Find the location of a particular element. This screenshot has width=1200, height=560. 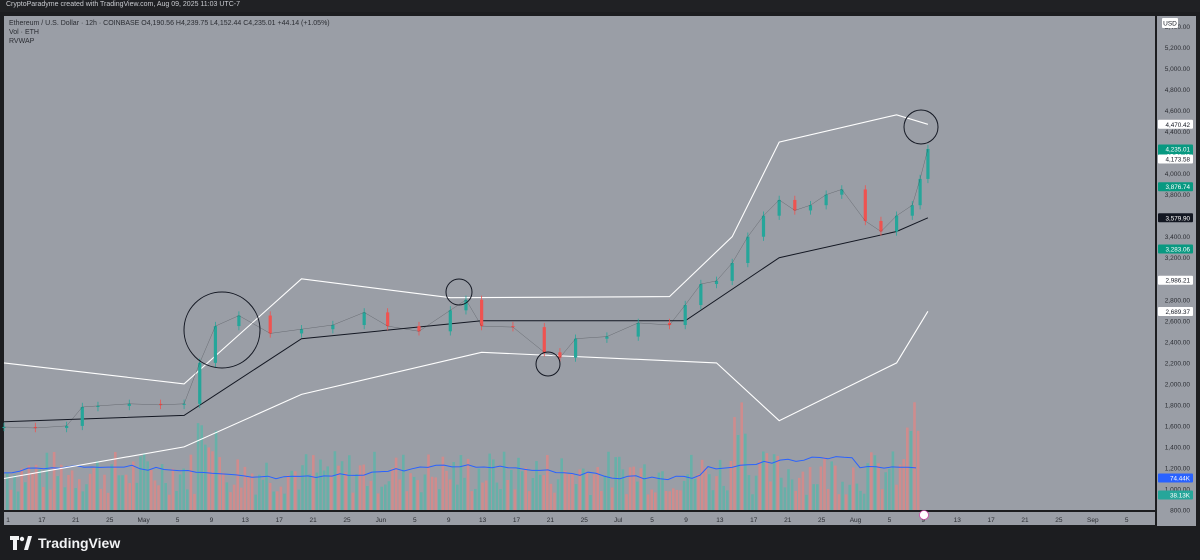

price-tick-label: 1,200.00 is located at coordinates (1178, 468).